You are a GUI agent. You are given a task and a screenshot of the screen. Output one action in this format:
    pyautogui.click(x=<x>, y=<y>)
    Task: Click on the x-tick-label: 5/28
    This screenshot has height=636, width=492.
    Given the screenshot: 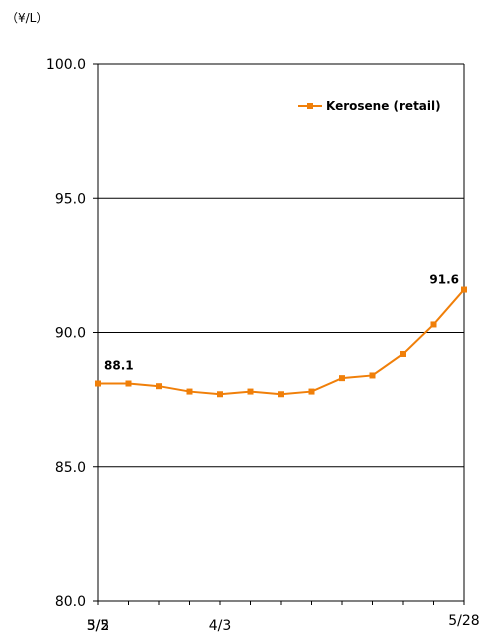 What is the action you would take?
    pyautogui.click(x=463, y=621)
    